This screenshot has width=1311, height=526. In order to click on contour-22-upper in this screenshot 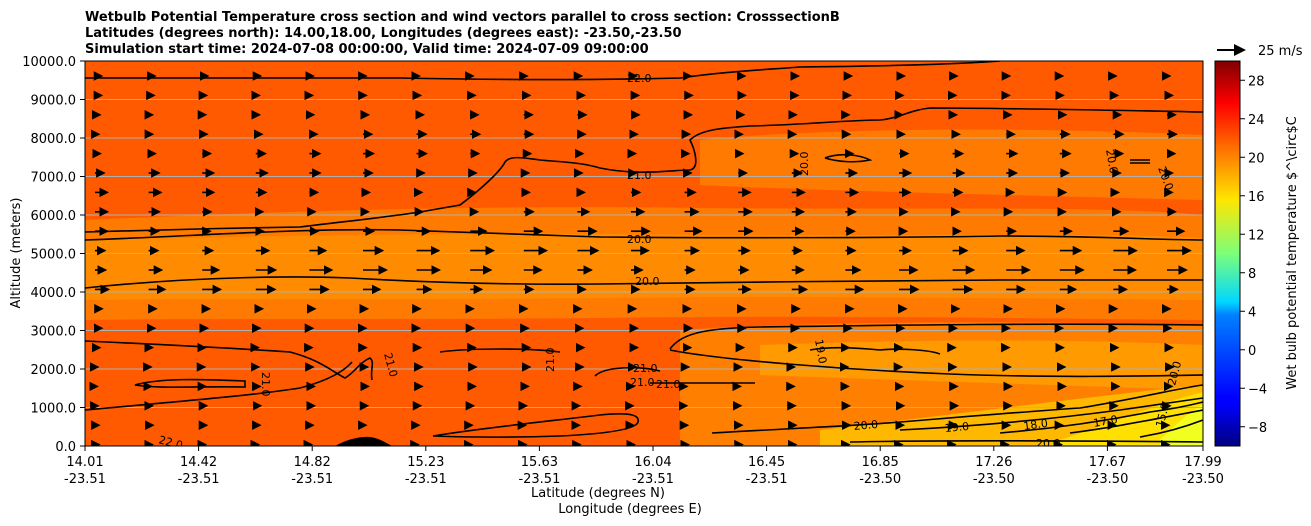, I will do `click(543, 71)`.